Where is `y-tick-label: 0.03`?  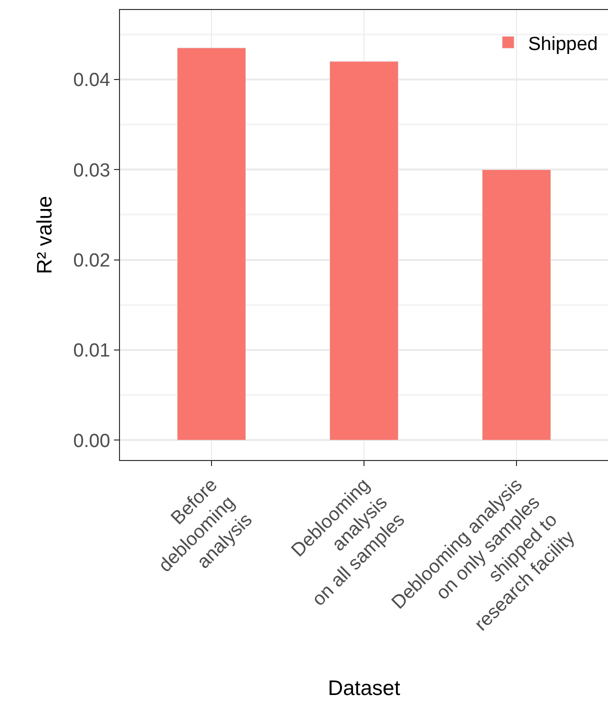
y-tick-label: 0.03 is located at coordinates (91, 171).